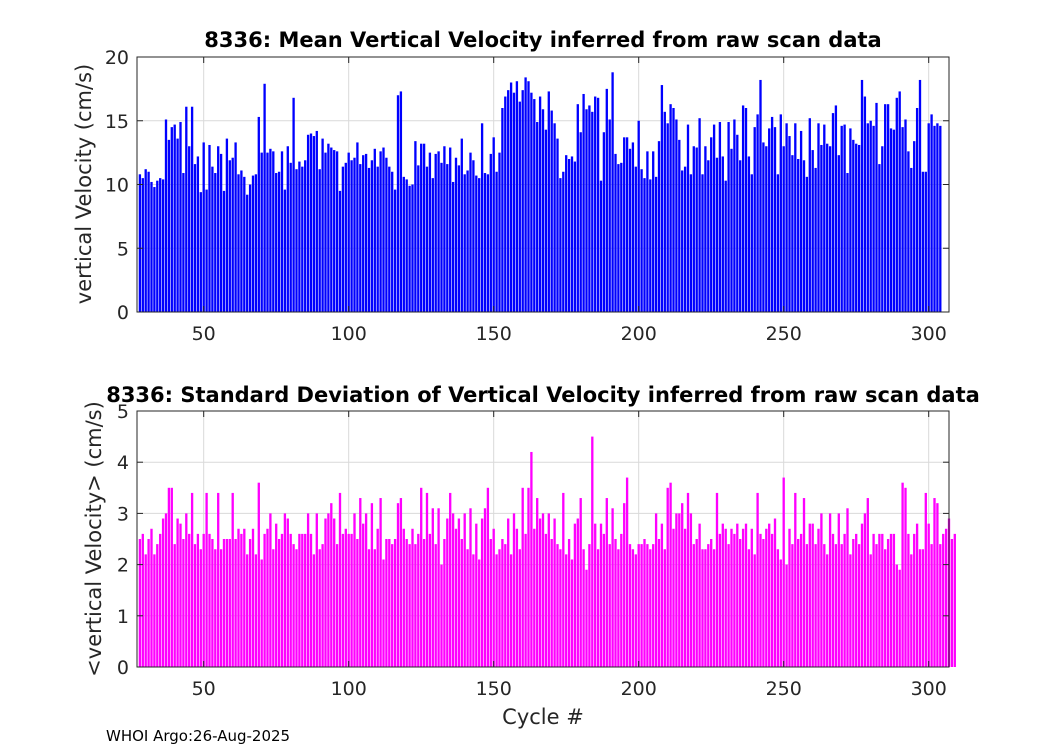 This screenshot has width=1050, height=750. Describe the element at coordinates (123, 463) in the screenshot. I see `stddev-velocity-ytick-label: 4` at that location.